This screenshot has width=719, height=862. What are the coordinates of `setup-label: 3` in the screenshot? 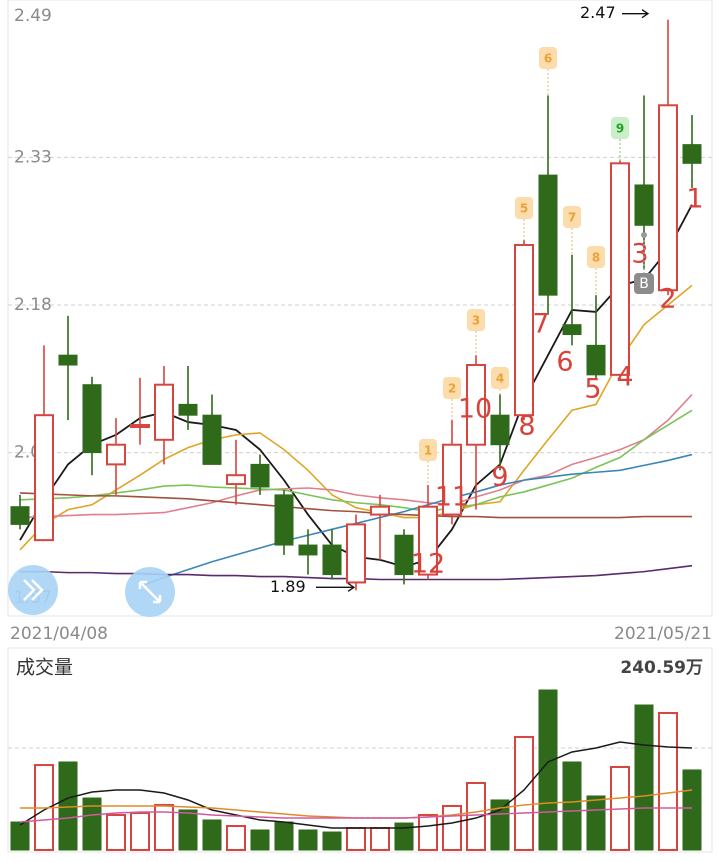 It's located at (476, 321).